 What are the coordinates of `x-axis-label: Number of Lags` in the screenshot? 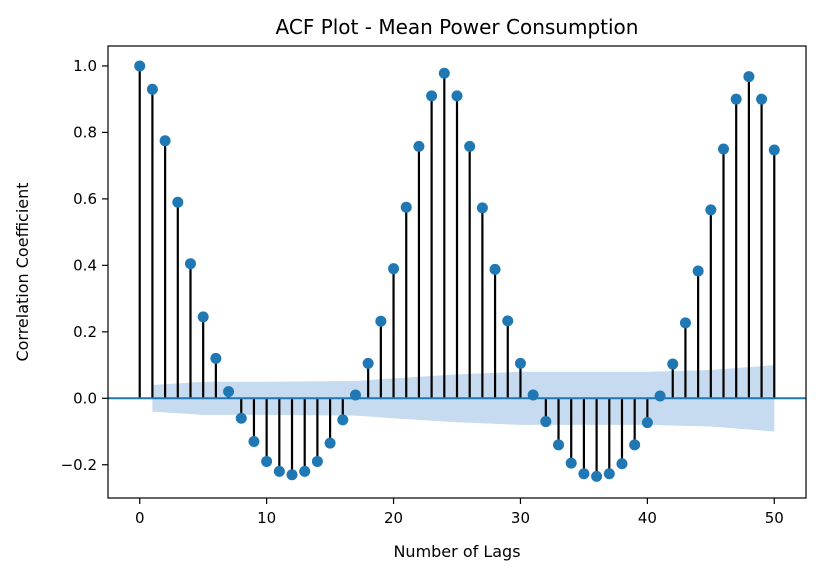 It's located at (456, 551).